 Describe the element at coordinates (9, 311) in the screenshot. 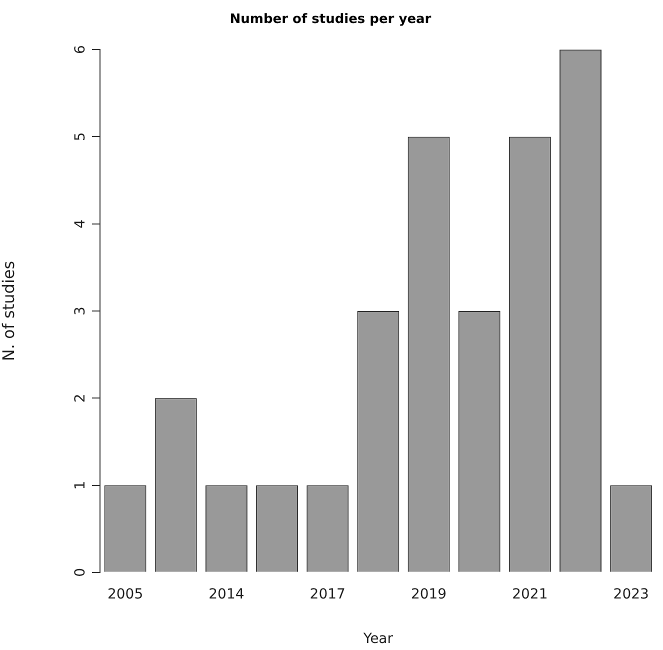

I see `y-axis-title: N. of studies` at that location.